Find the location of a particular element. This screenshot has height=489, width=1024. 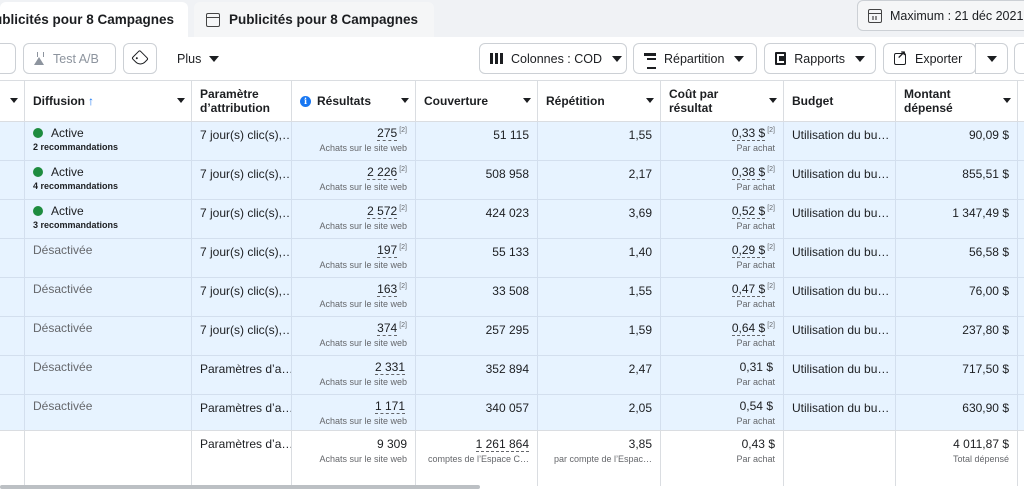

header-attribution: Paramètre d’attribution is located at coordinates (242, 101).